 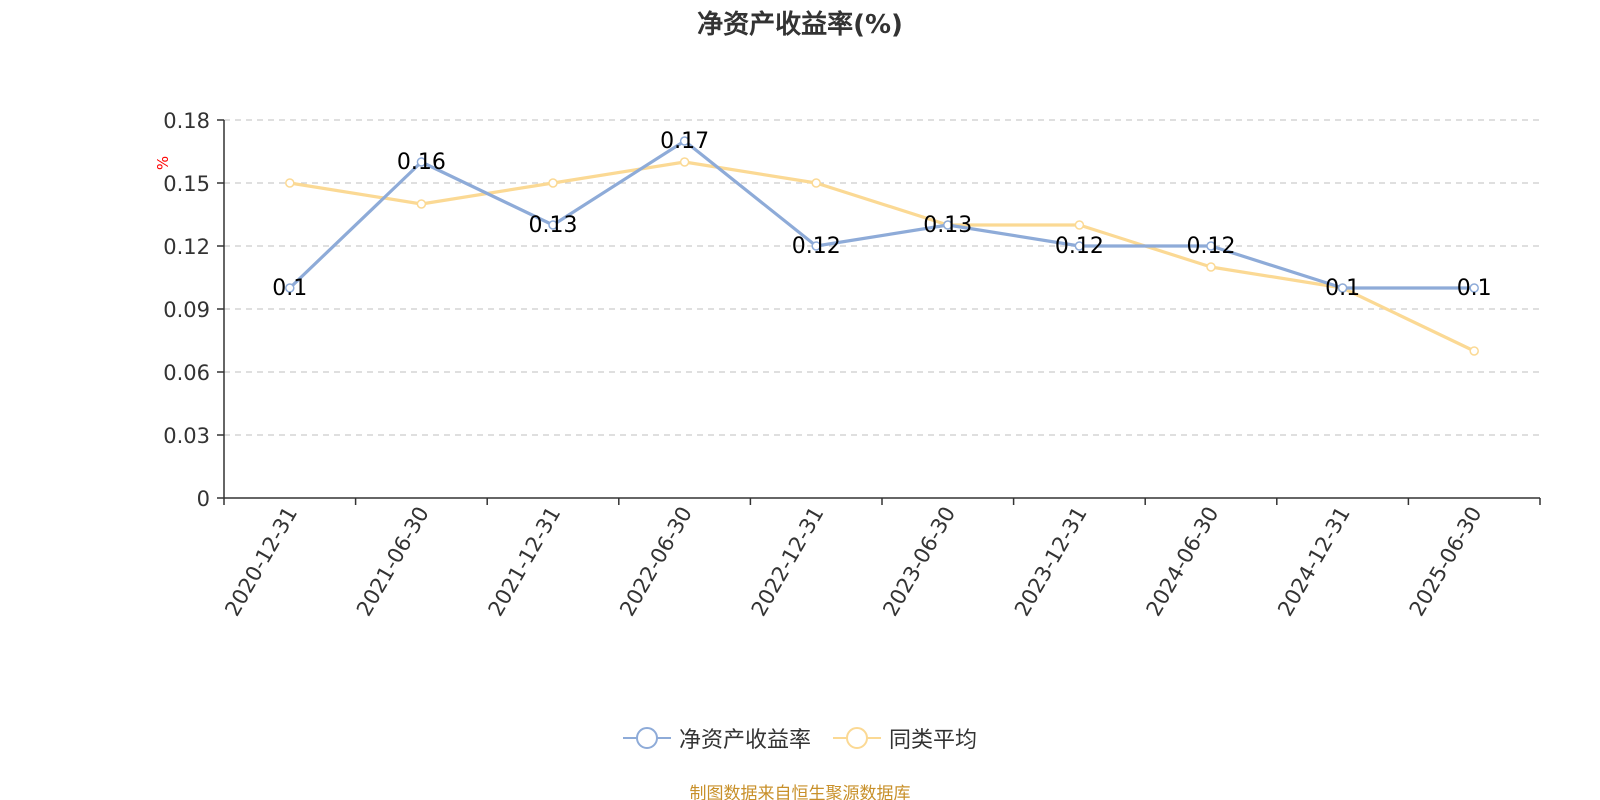 What do you see at coordinates (163, 163) in the screenshot?
I see `y-axis-label: %` at bounding box center [163, 163].